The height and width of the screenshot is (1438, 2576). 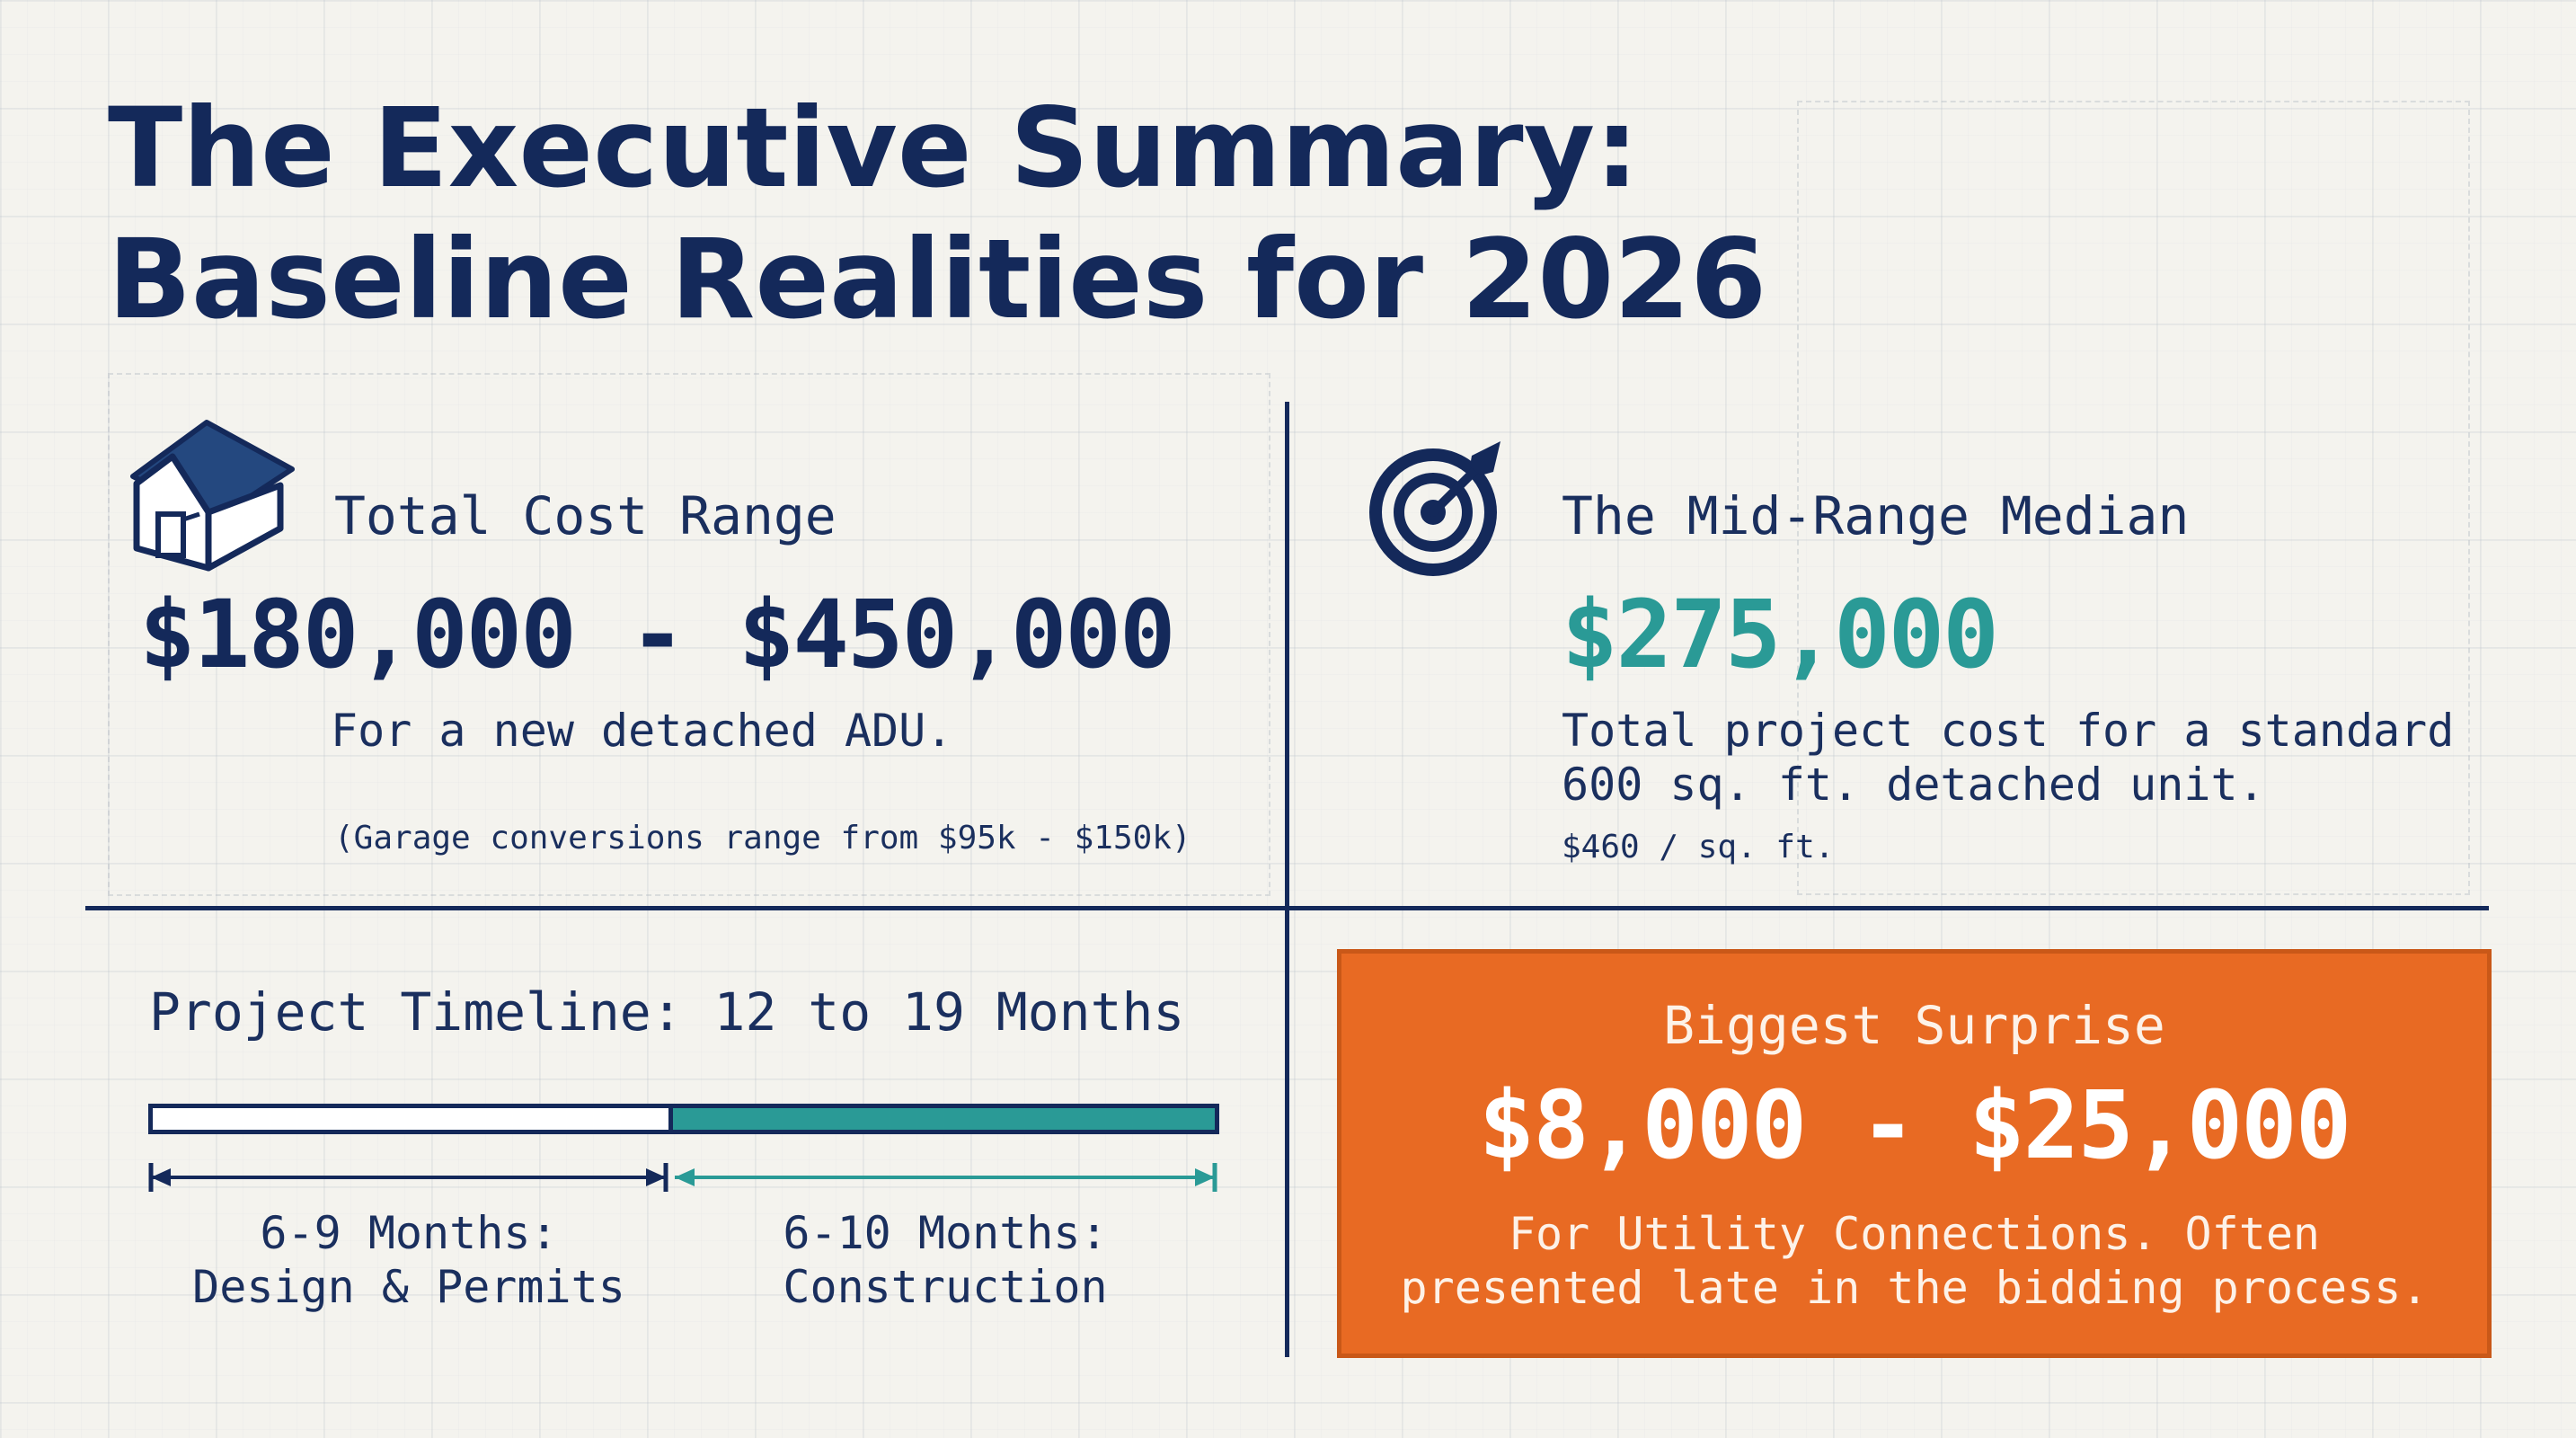 I want to click on horizontal-divider, so click(x=1287, y=908).